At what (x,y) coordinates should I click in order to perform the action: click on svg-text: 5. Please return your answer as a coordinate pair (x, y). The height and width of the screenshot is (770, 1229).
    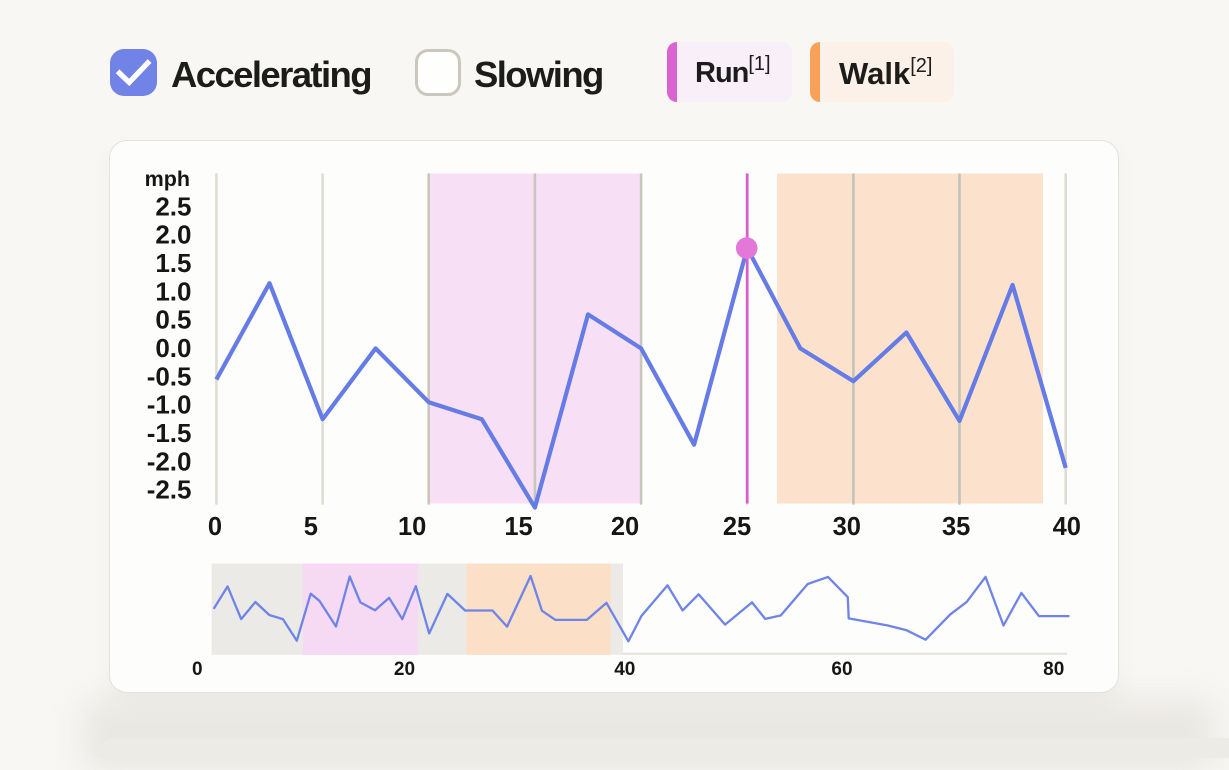
    Looking at the image, I should click on (311, 527).